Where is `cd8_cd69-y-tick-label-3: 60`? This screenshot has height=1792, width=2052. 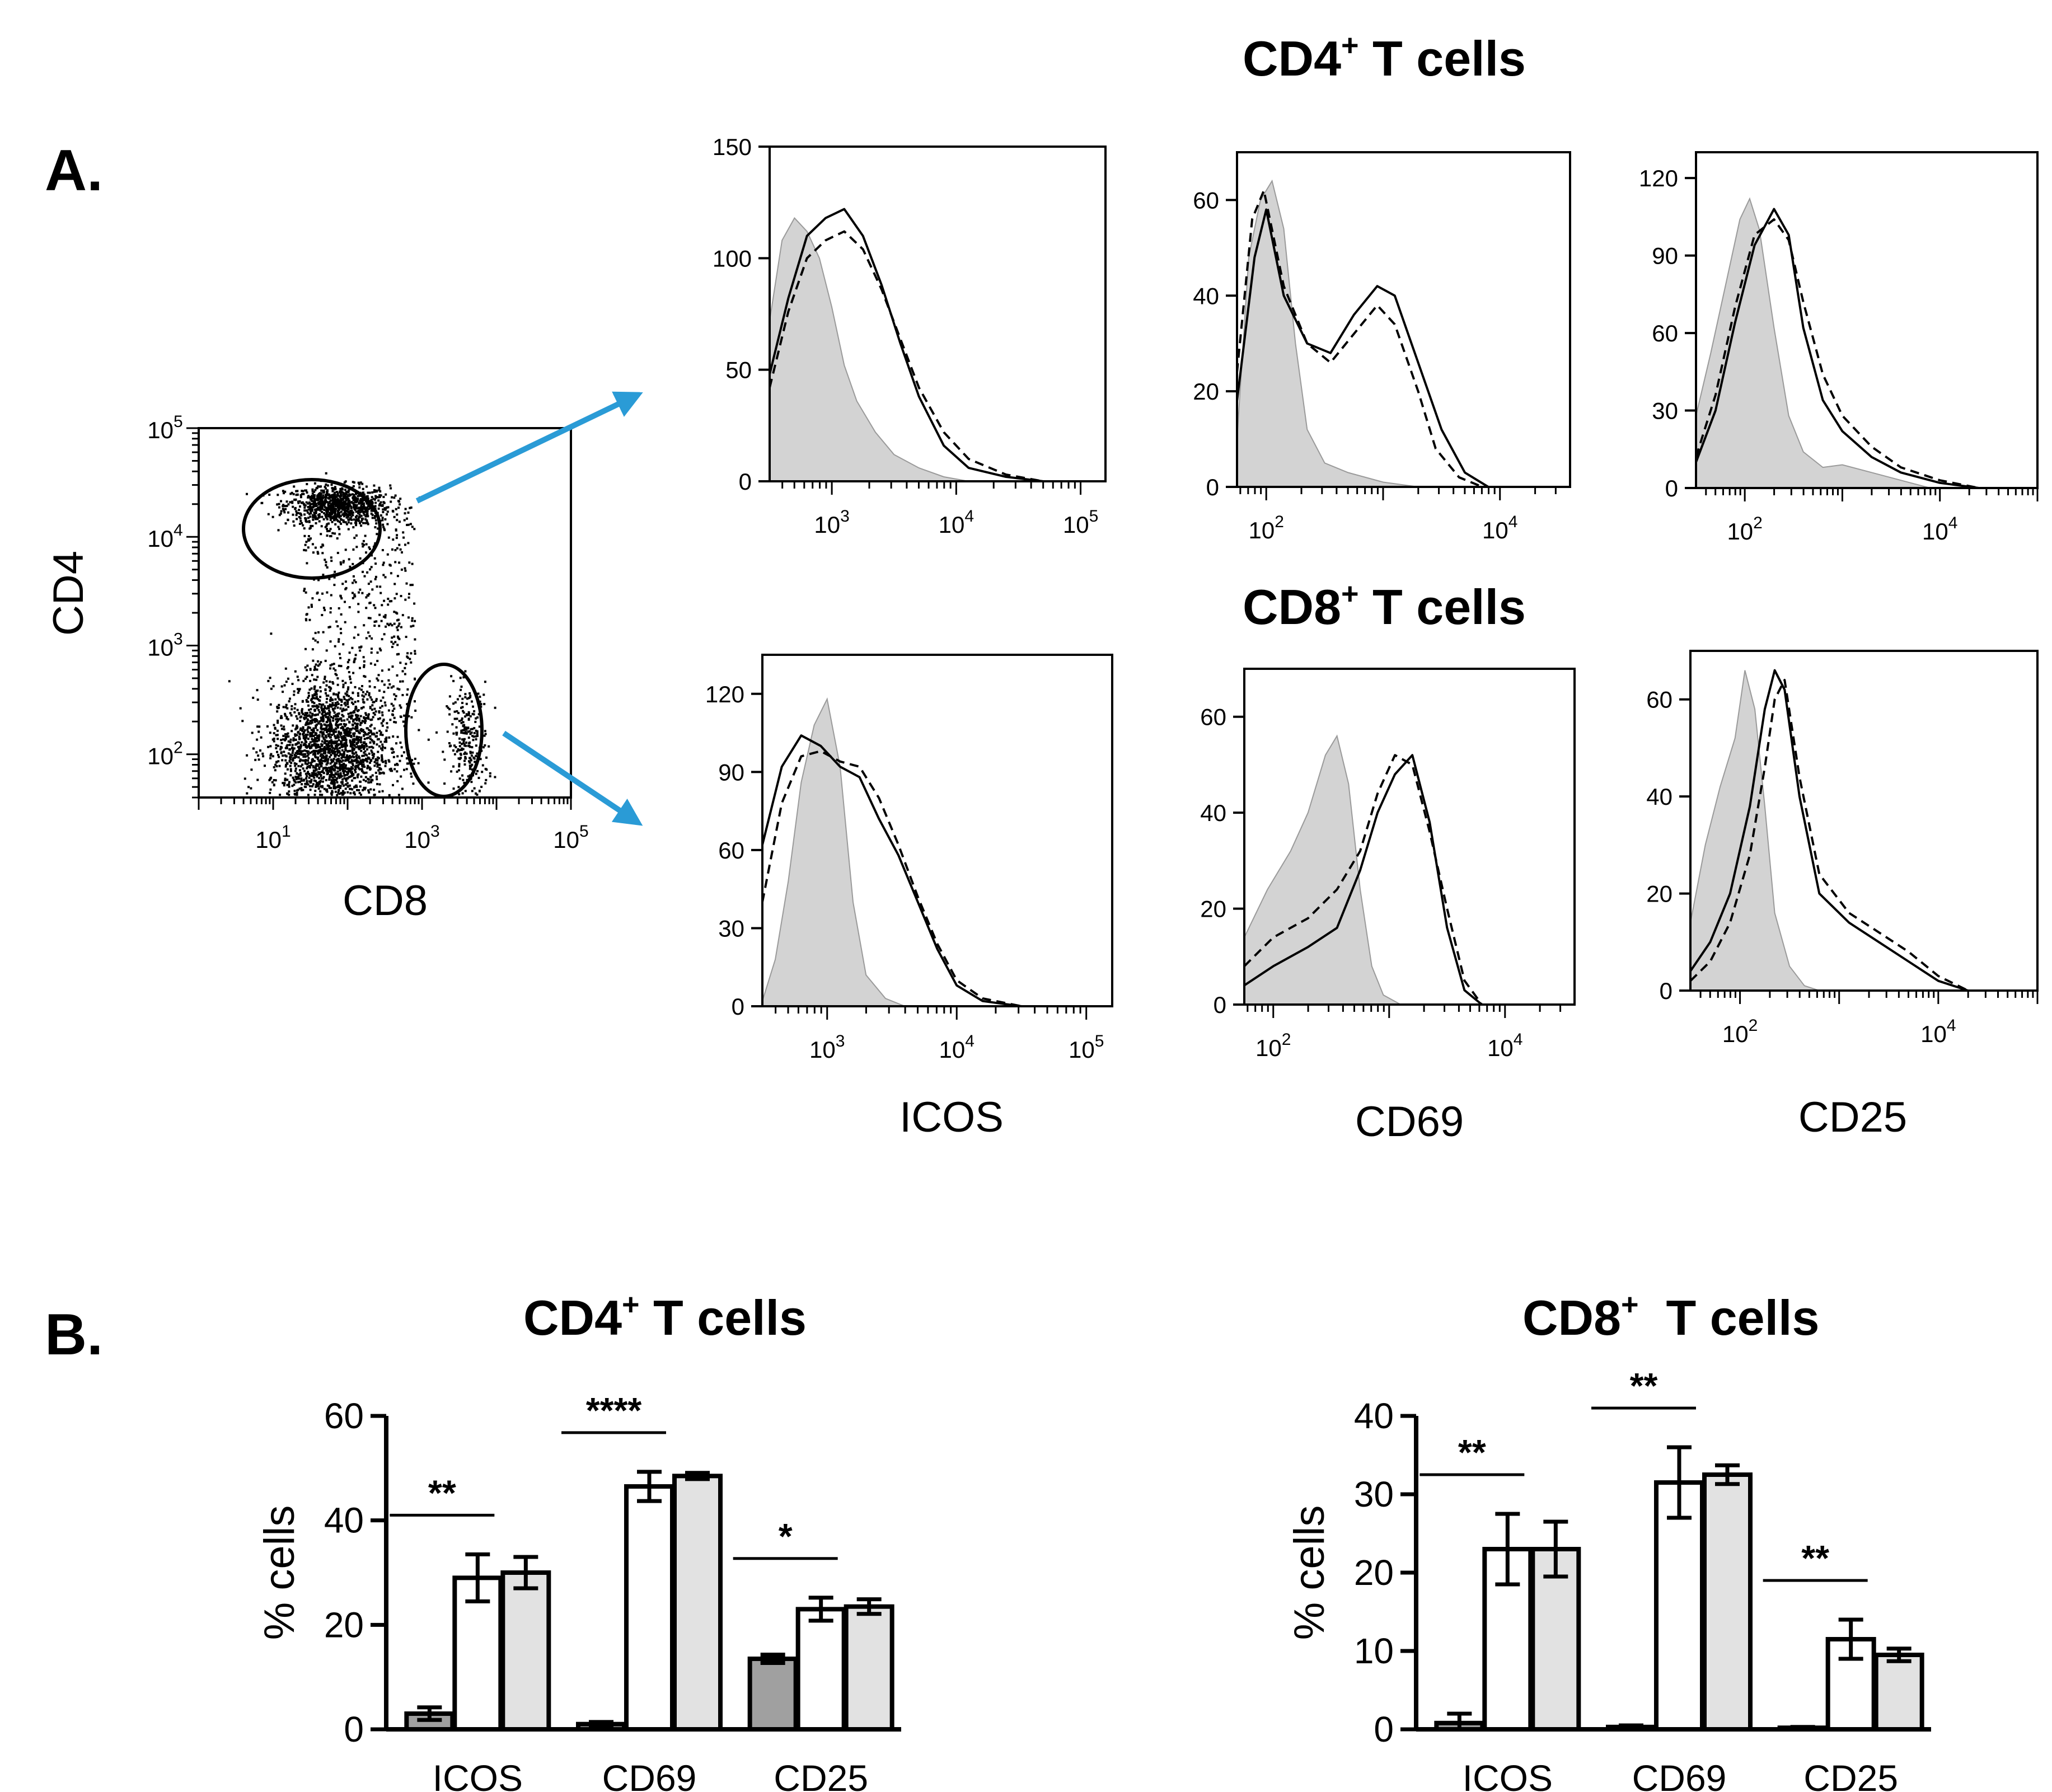
cd8_cd69-y-tick-label-3: 60 is located at coordinates (1213, 717).